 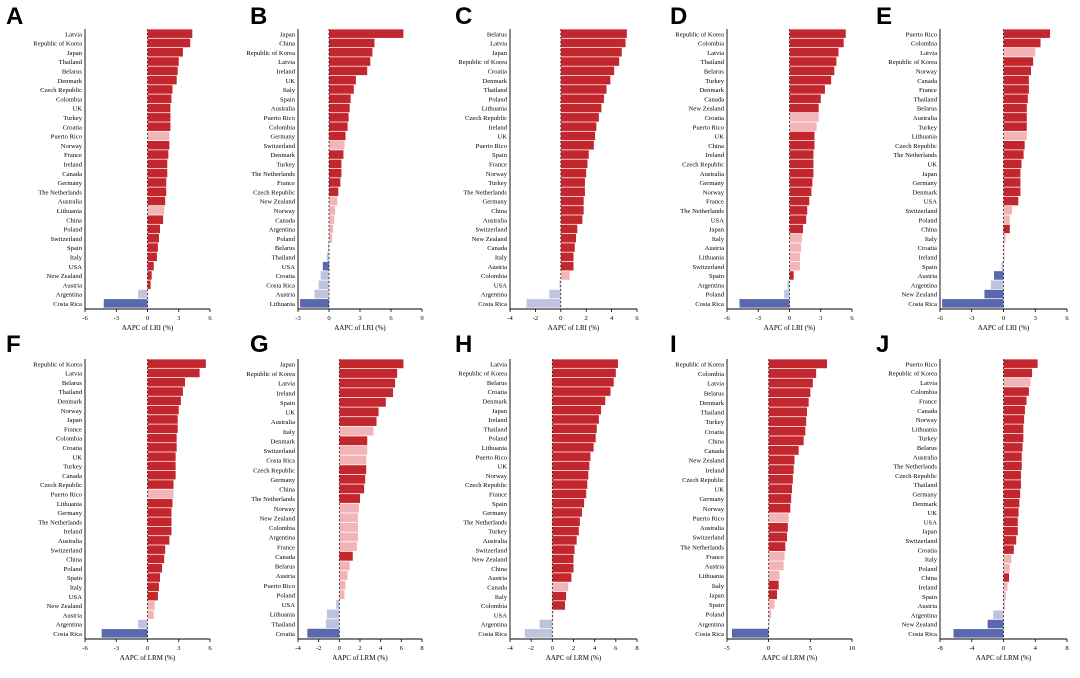 What do you see at coordinates (586, 318) in the screenshot?
I see `x-tick-label: 2` at bounding box center [586, 318].